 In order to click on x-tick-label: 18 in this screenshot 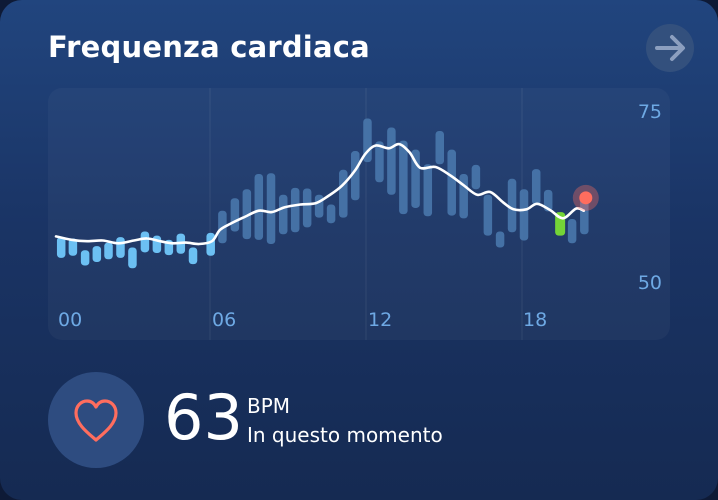, I will do `click(535, 320)`.